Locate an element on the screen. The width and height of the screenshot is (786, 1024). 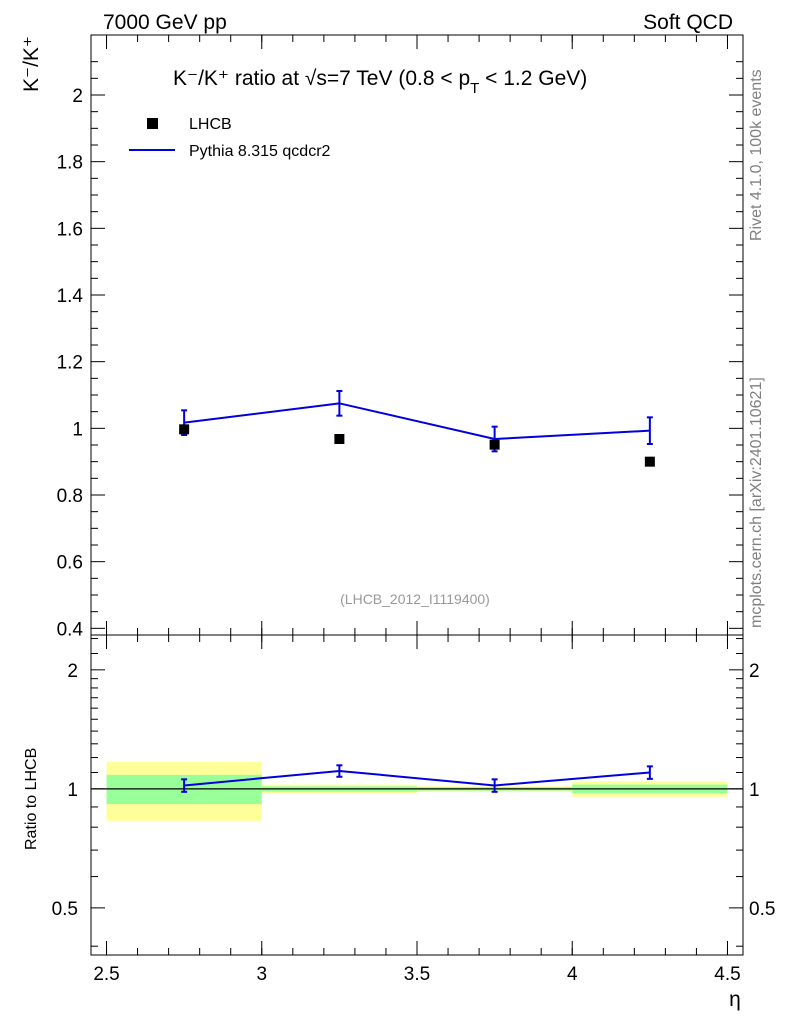
y-tick-label: 1.8 is located at coordinates (70, 163).